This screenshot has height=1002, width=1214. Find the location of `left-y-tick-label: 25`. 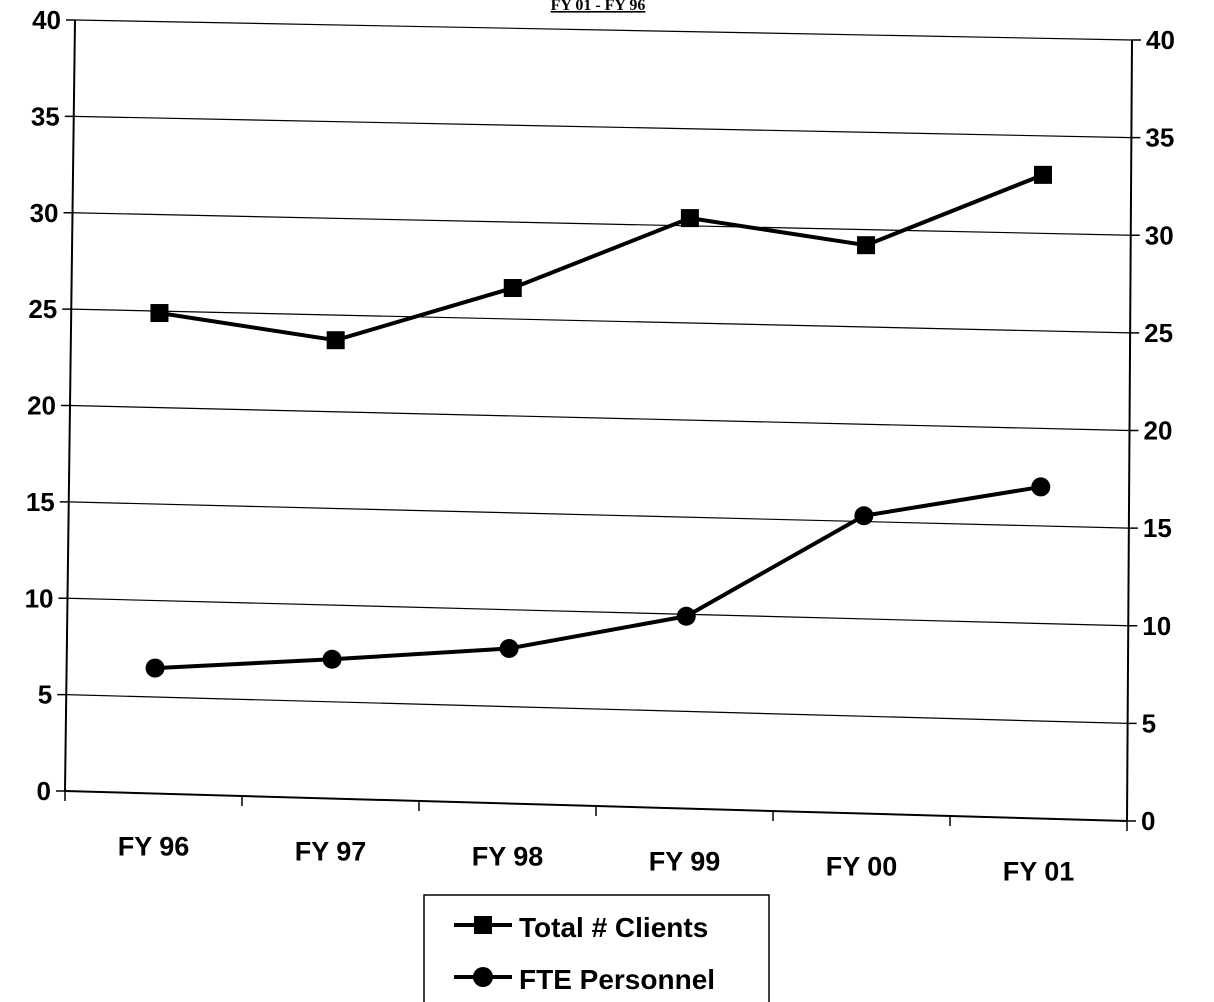

left-y-tick-label: 25 is located at coordinates (42, 309).